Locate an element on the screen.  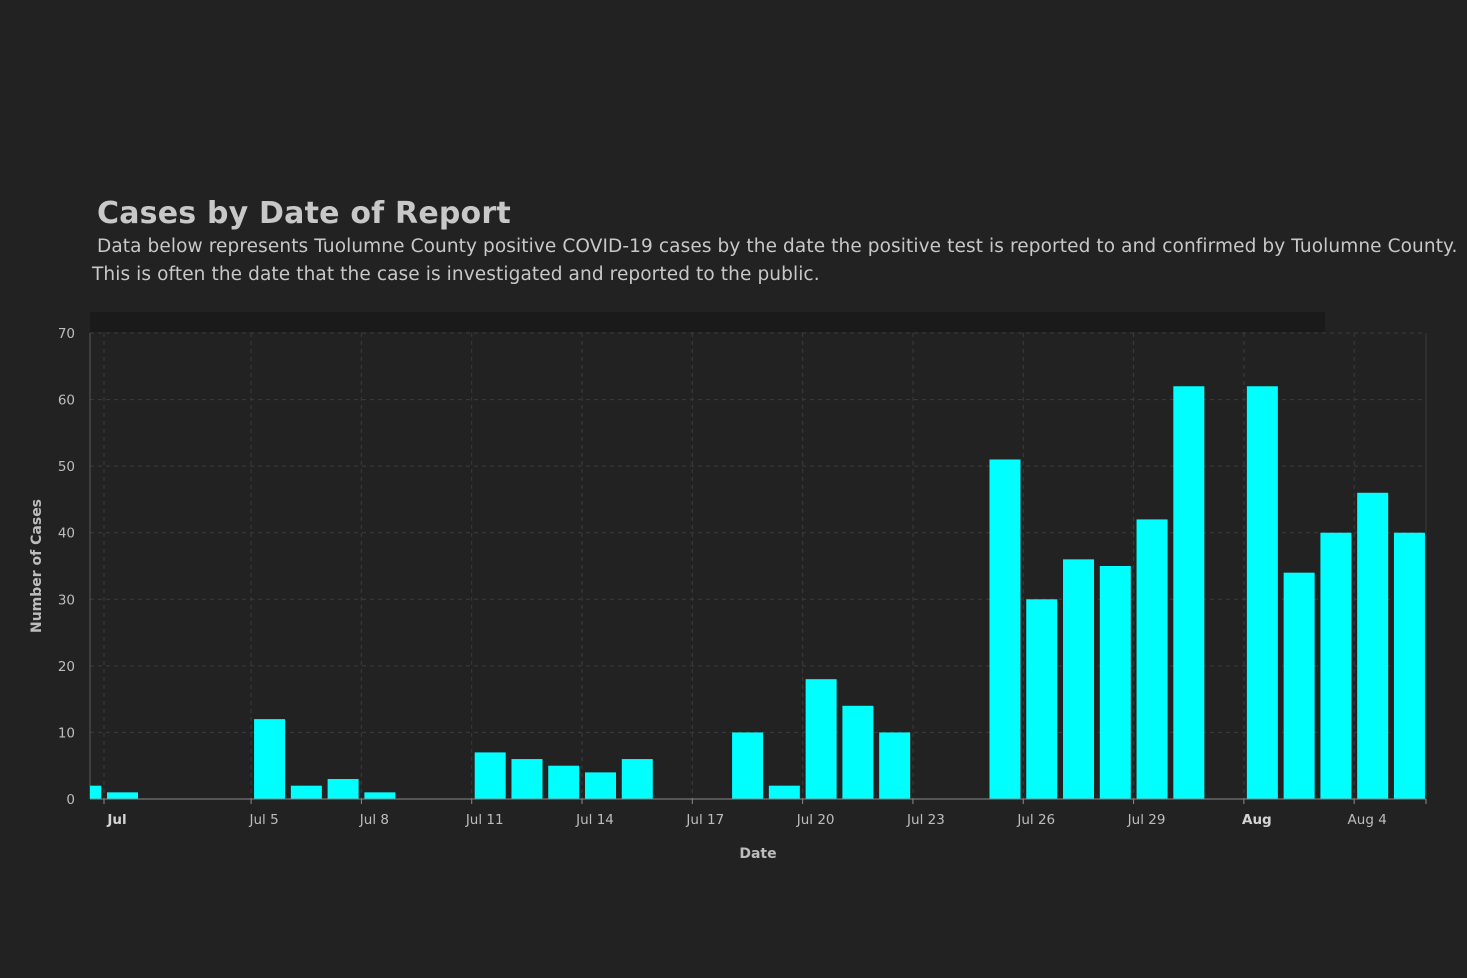
x-tick-label: Jul is located at coordinates (116, 820).